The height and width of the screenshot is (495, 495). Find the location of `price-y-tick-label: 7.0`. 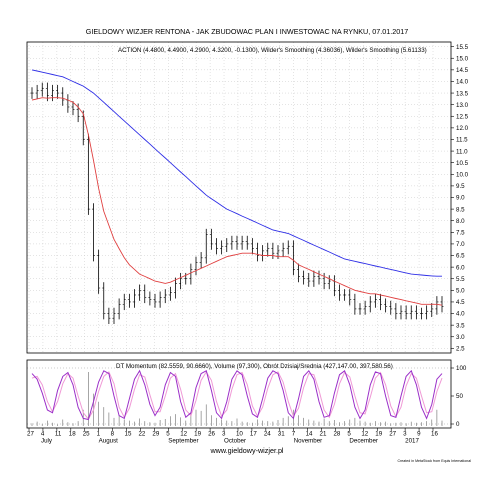

price-y-tick-label: 7.0 is located at coordinates (460, 244).